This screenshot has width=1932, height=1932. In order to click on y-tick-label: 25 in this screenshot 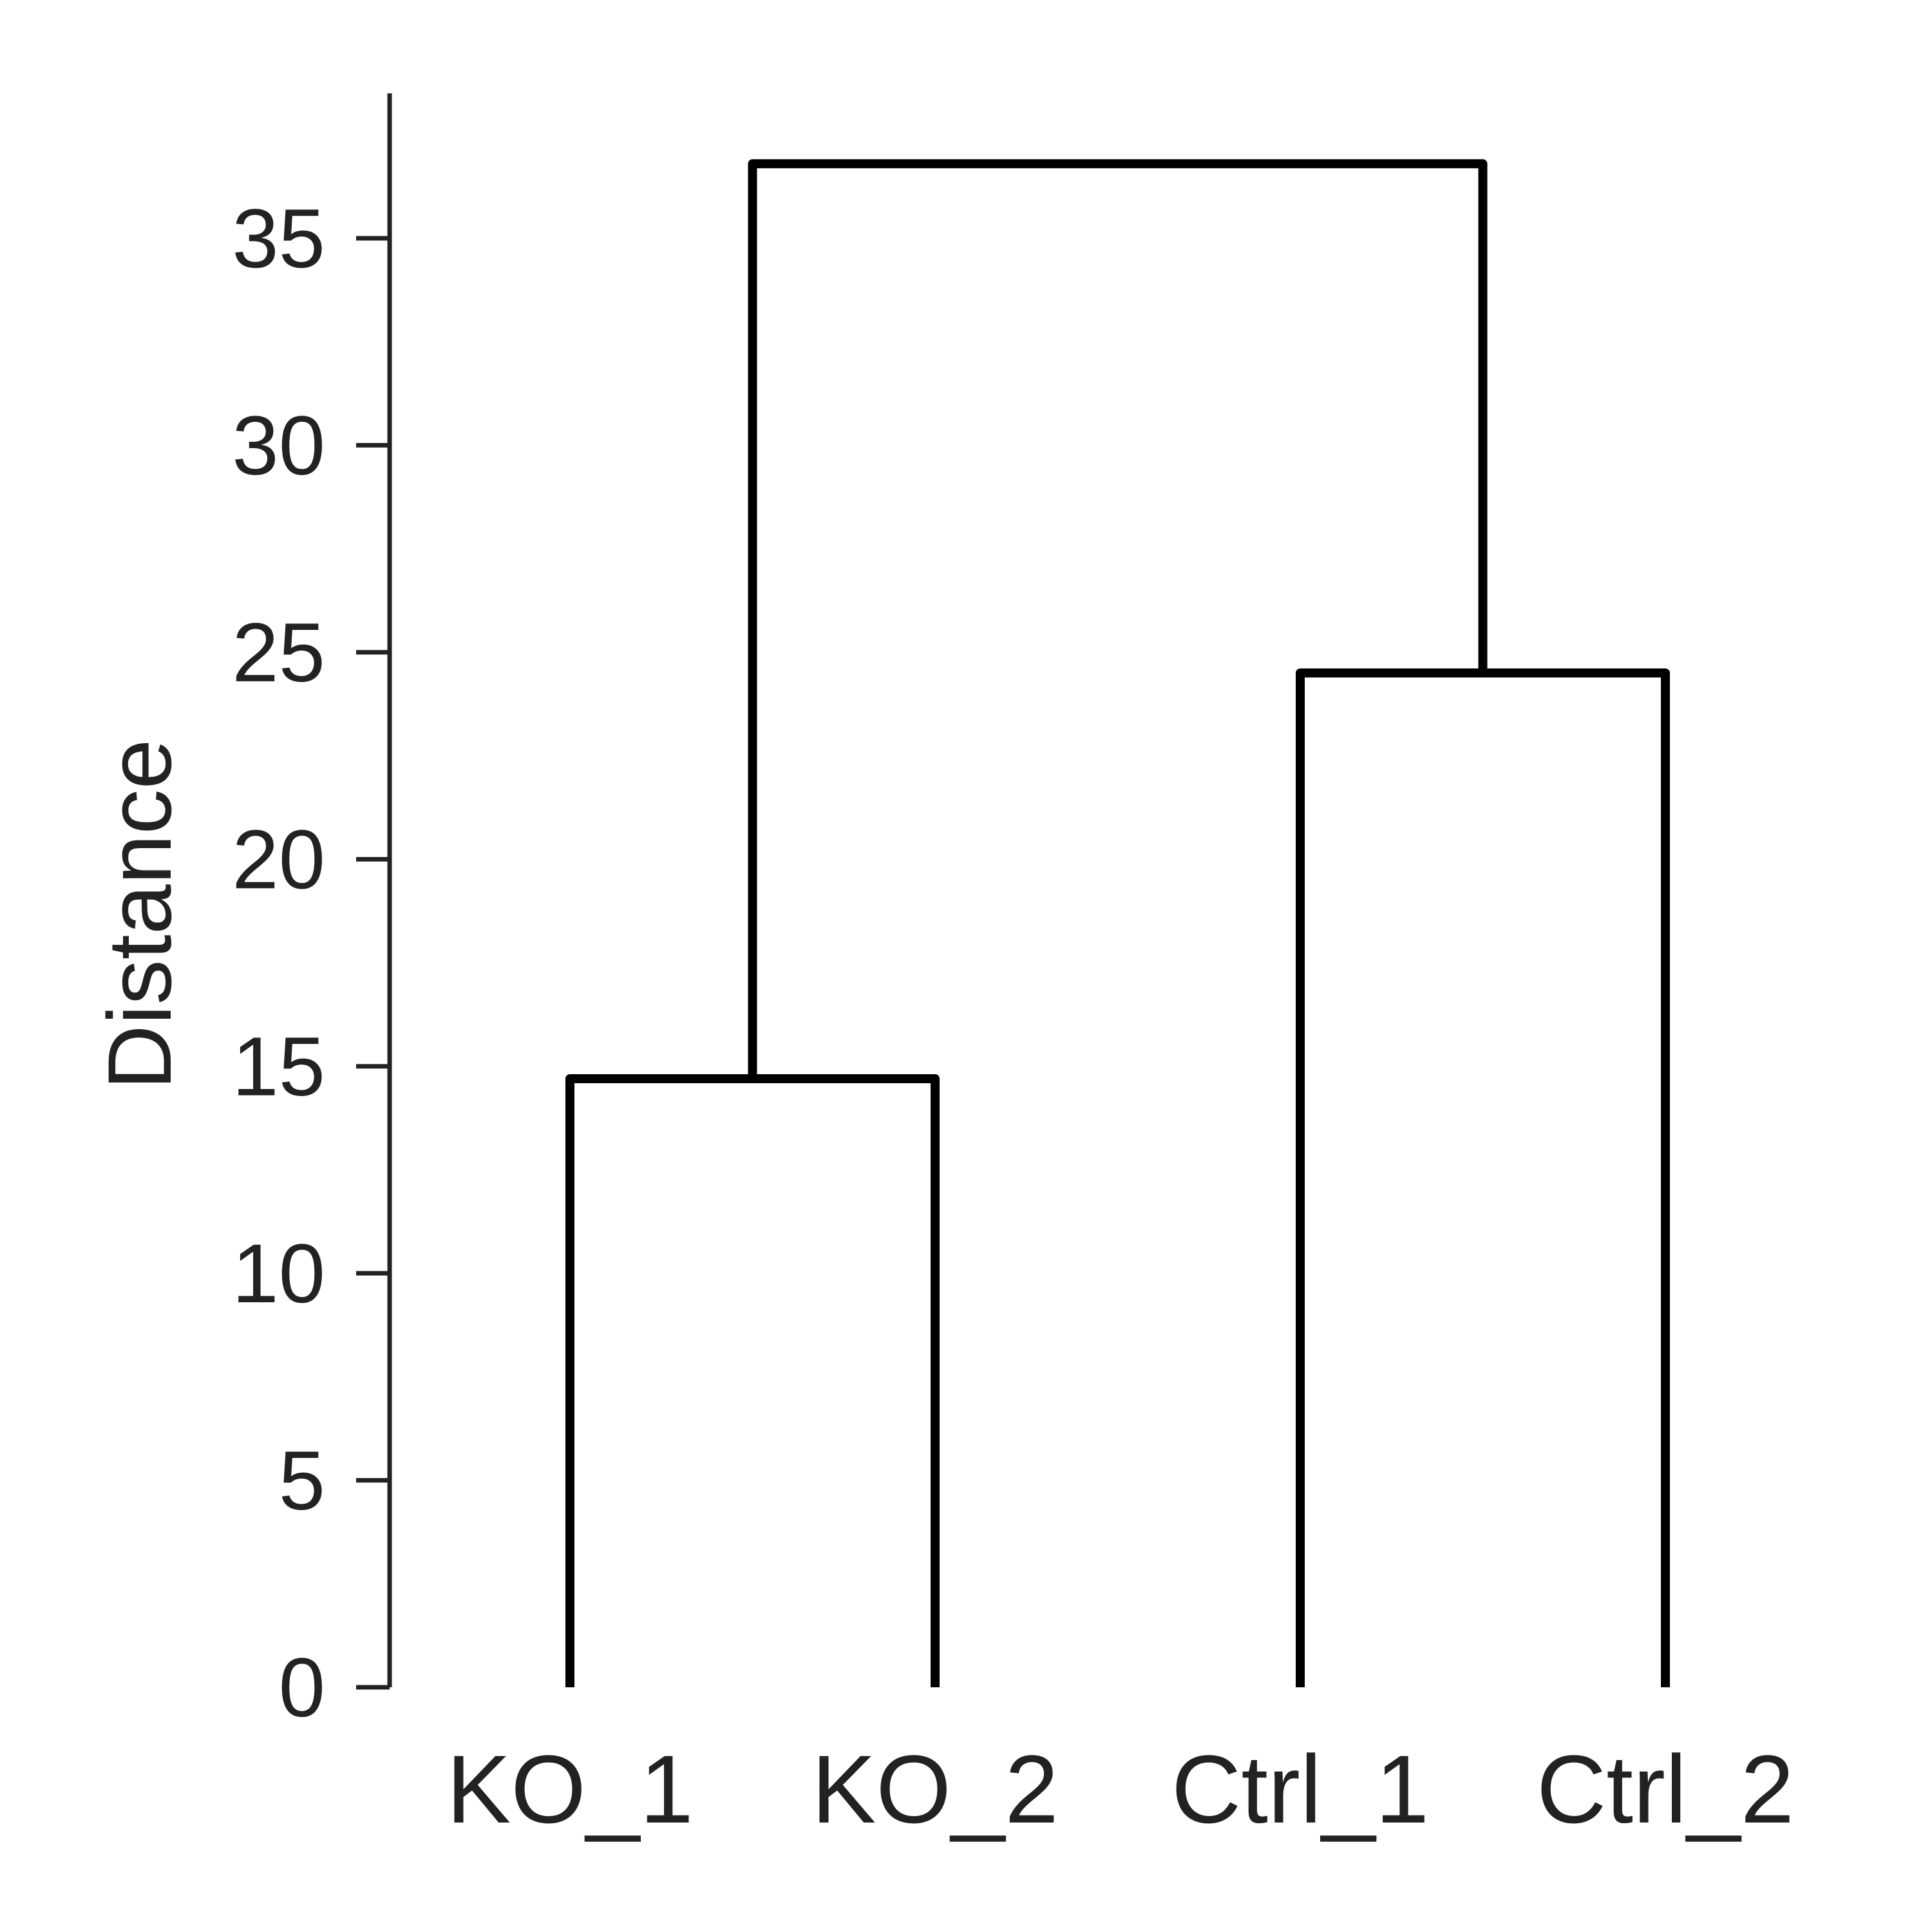, I will do `click(278, 652)`.